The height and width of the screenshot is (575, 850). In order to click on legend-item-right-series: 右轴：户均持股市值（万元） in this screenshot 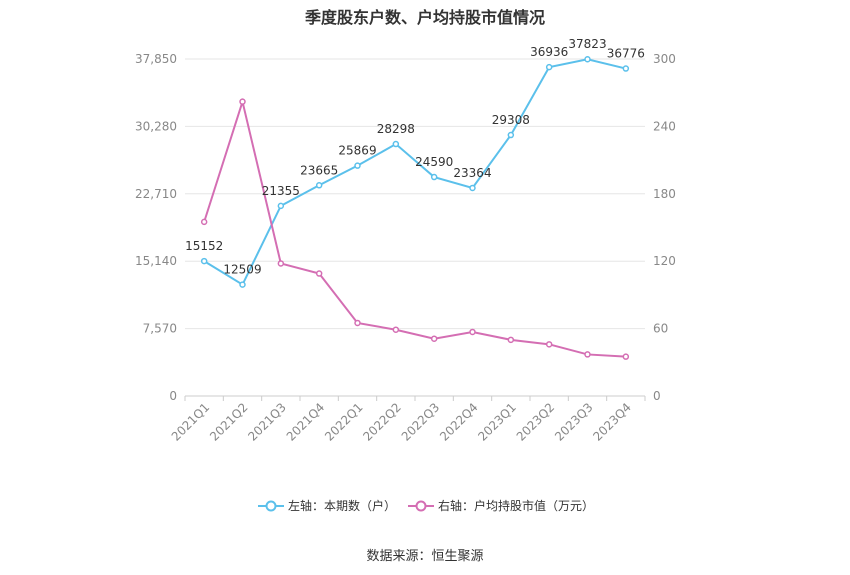, I will do `click(501, 505)`.